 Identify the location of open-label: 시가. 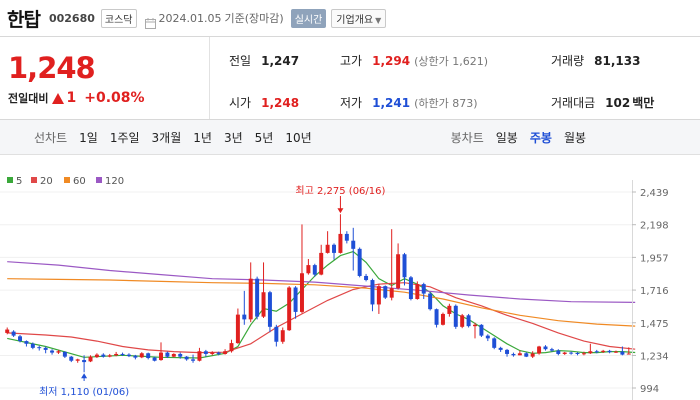
(240, 103).